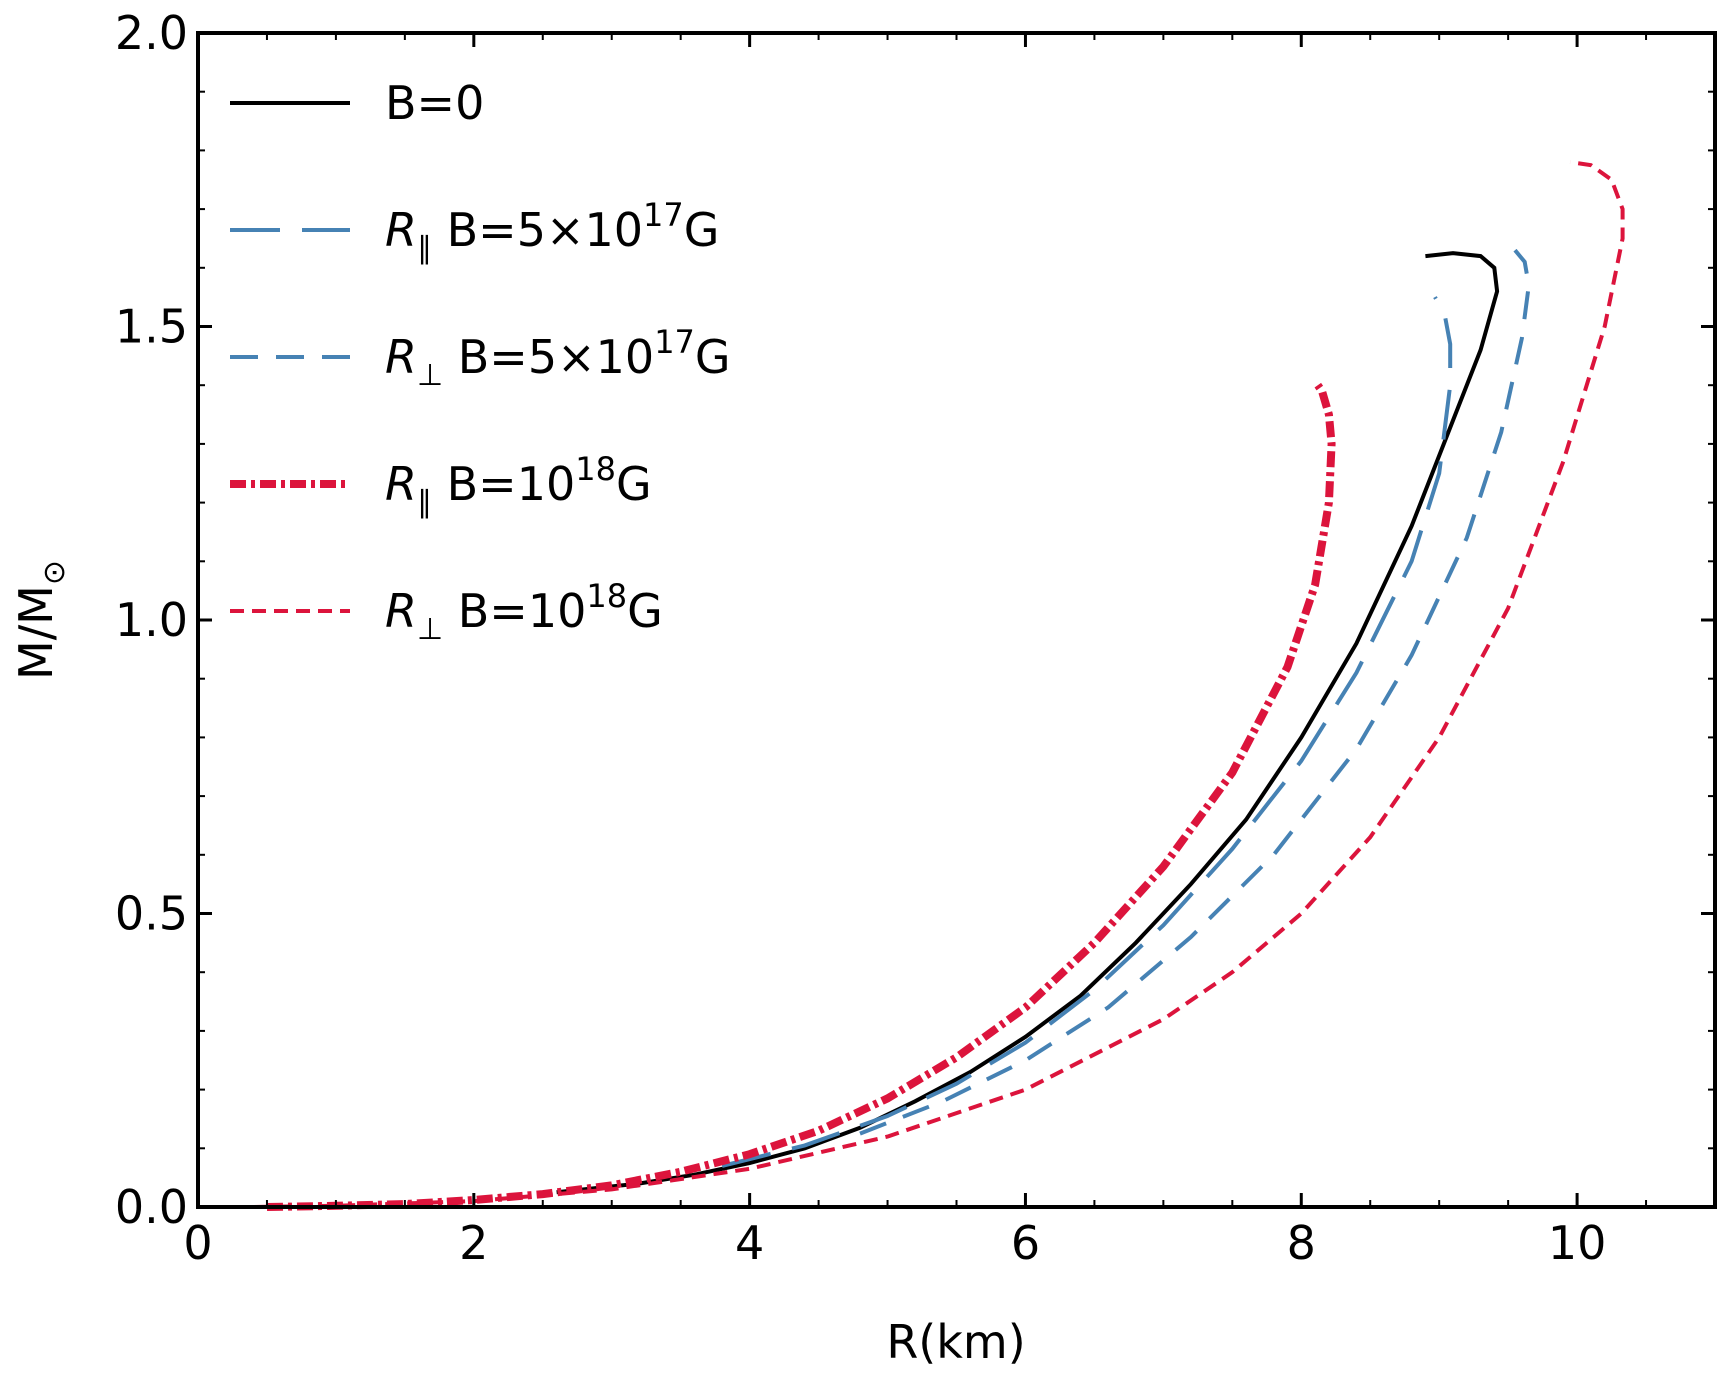 Image resolution: width=1729 pixels, height=1375 pixels. I want to click on y-axis-label: M/M⊙, so click(40, 620).